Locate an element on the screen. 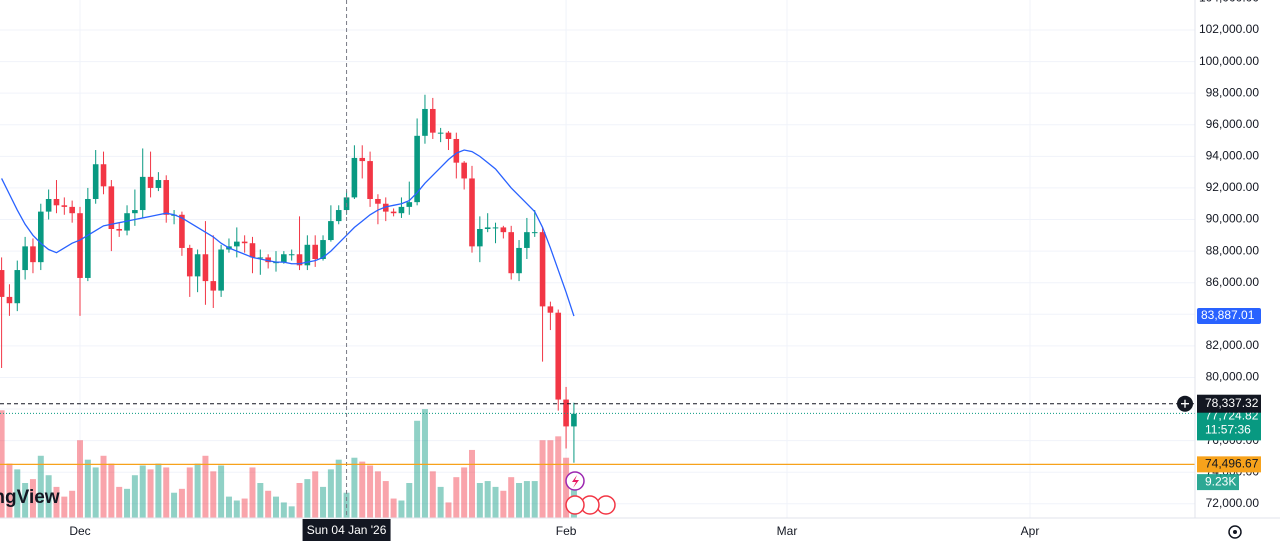 The image size is (1280, 549). plus-icon is located at coordinates (1185, 403).